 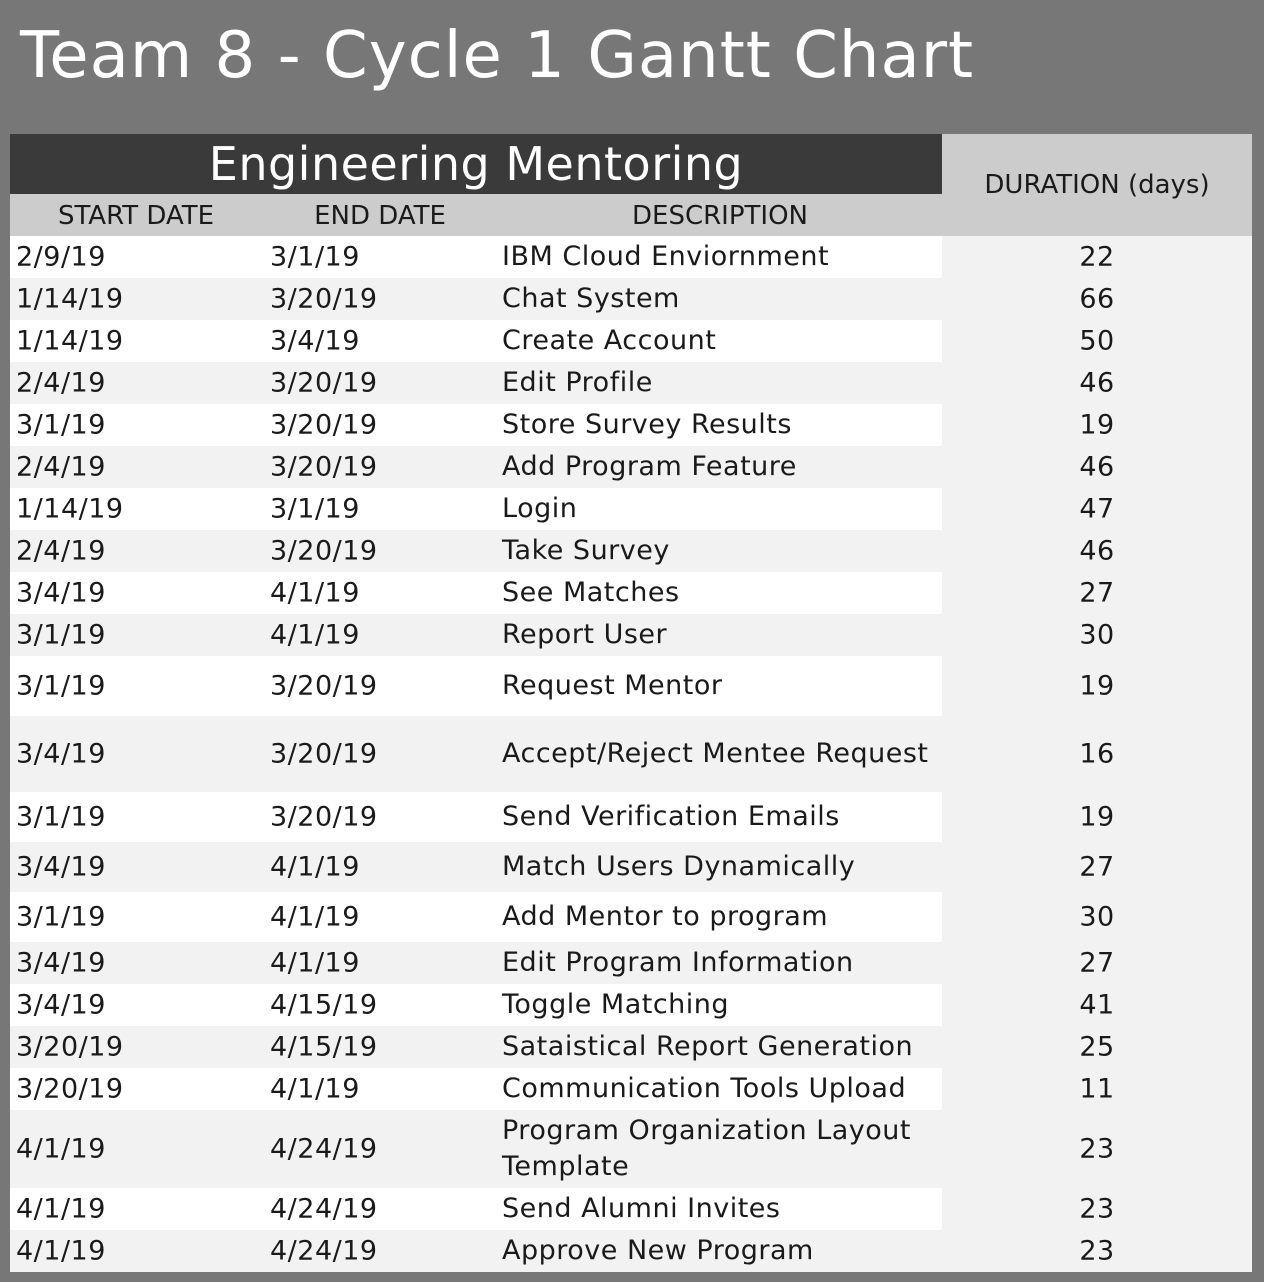 What do you see at coordinates (609, 340) in the screenshot?
I see `cell-description: Create Account` at bounding box center [609, 340].